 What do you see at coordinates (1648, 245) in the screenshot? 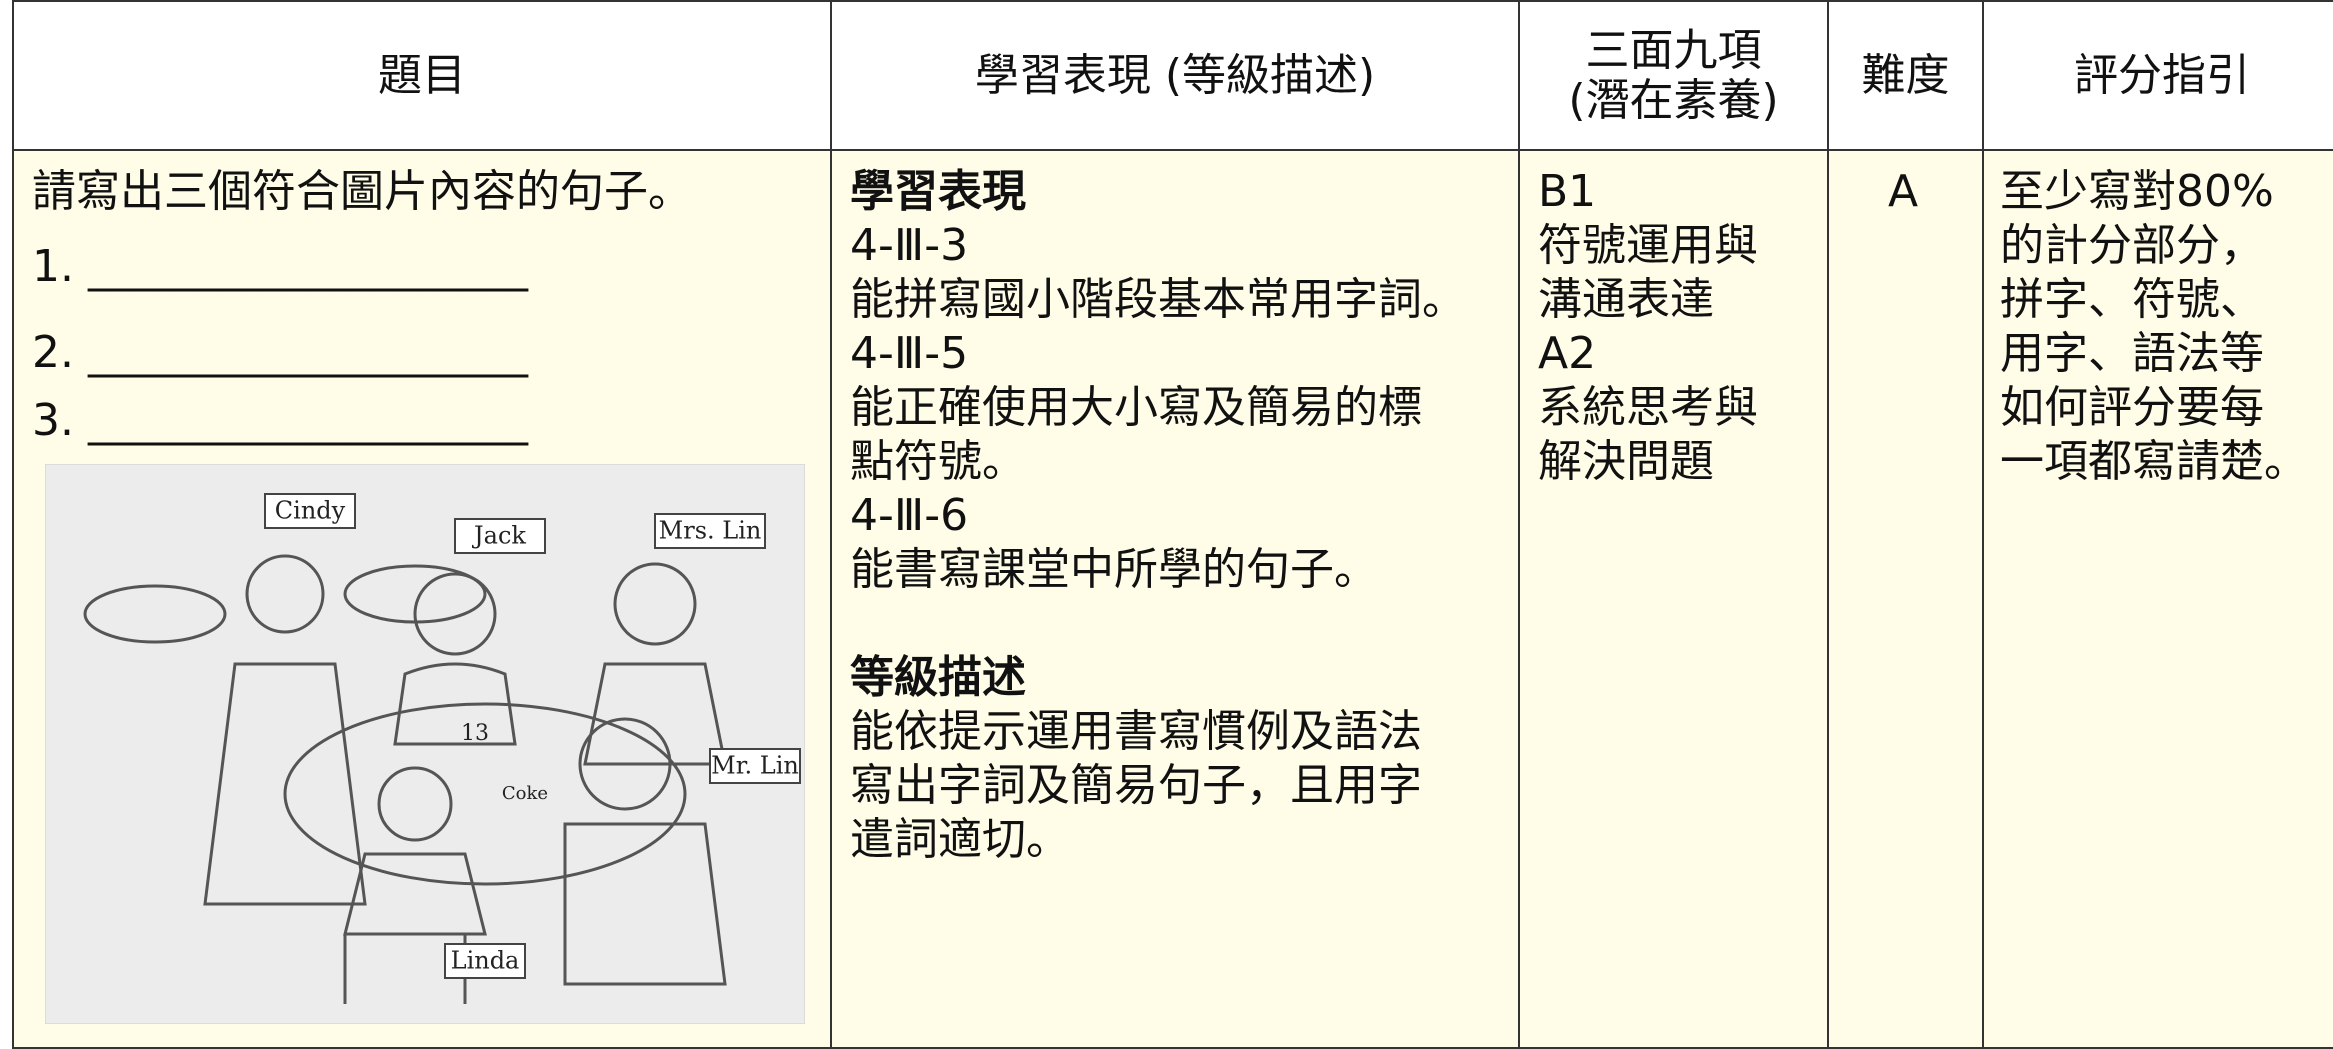
I see `competency-line: 符號運用與` at bounding box center [1648, 245].